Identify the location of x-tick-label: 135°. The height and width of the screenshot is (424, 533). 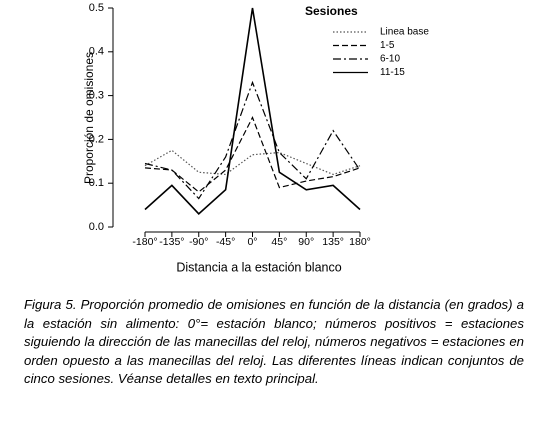
(333, 242).